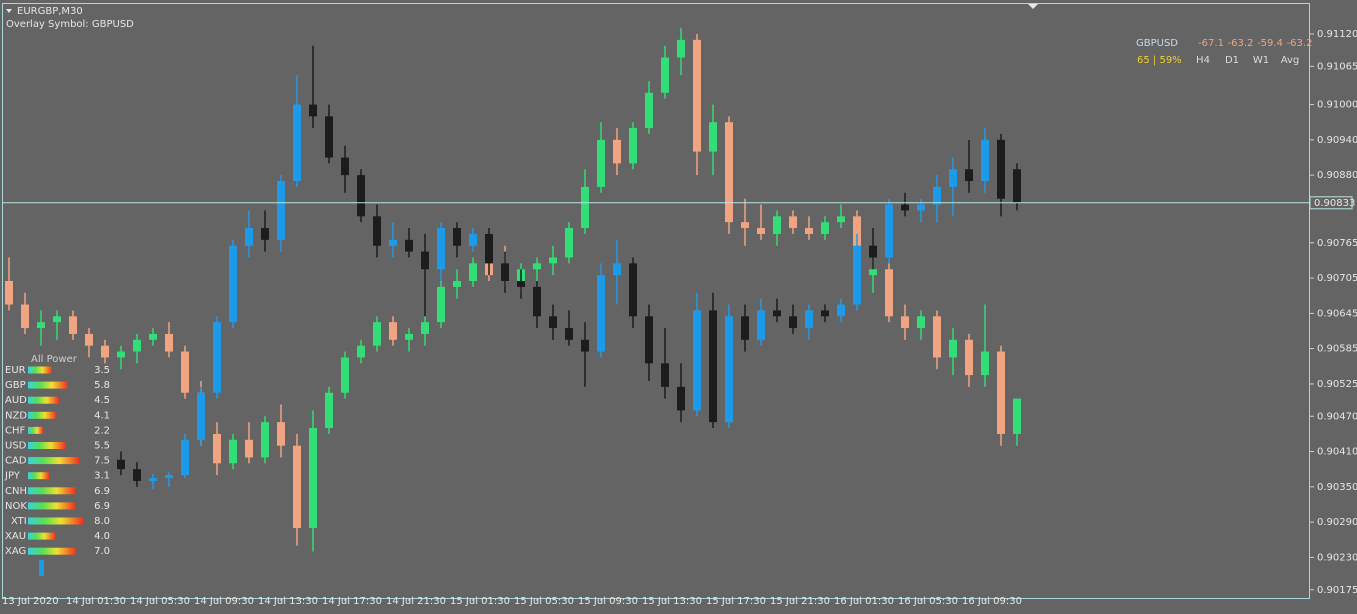 Image resolution: width=1357 pixels, height=614 pixels. I want to click on power-value: 5.5, so click(102, 446).